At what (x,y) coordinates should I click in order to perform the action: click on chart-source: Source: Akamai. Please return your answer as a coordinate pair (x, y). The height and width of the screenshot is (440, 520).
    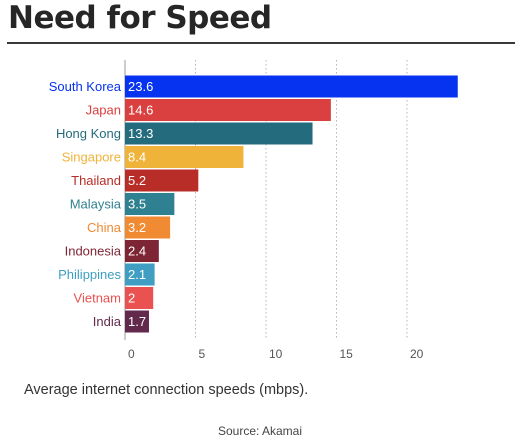
    Looking at the image, I should click on (260, 431).